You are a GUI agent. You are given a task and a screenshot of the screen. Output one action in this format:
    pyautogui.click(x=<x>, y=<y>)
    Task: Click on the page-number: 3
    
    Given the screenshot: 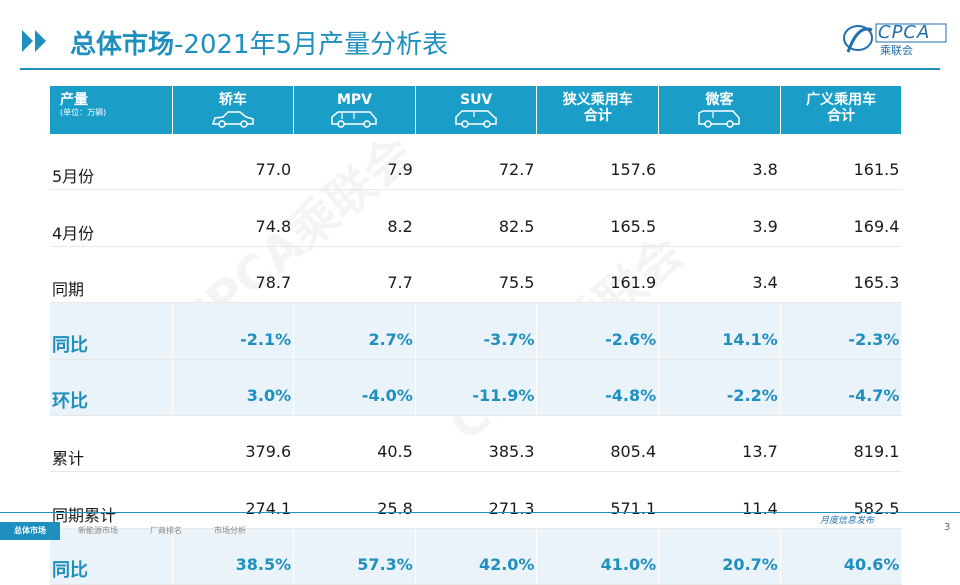 What is the action you would take?
    pyautogui.click(x=947, y=527)
    